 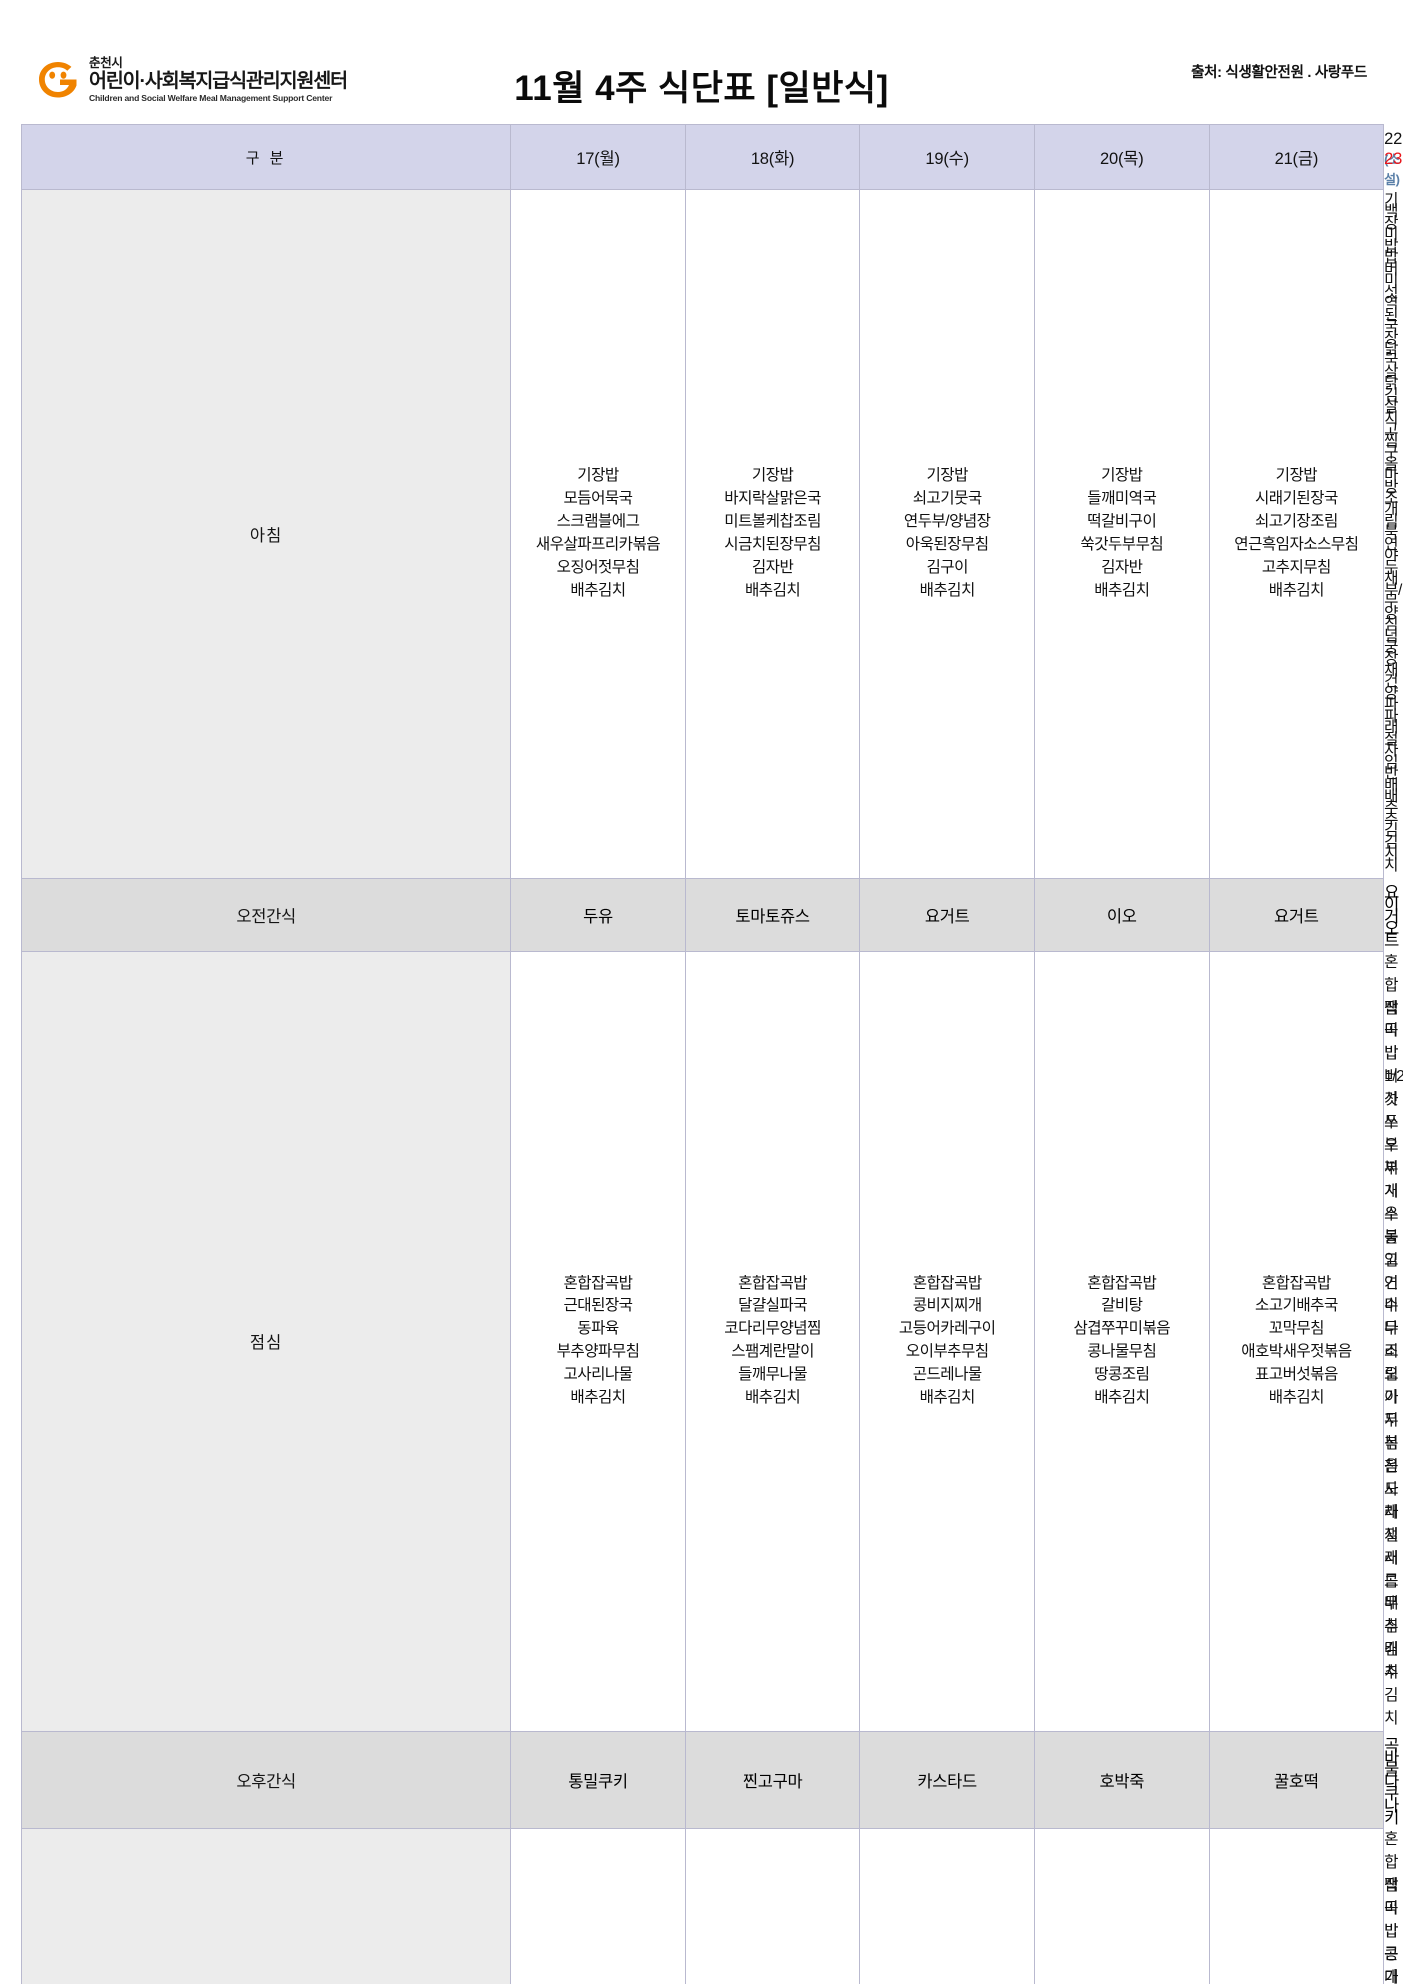 I want to click on row-label-dinner: 저녁, so click(x=266, y=1906).